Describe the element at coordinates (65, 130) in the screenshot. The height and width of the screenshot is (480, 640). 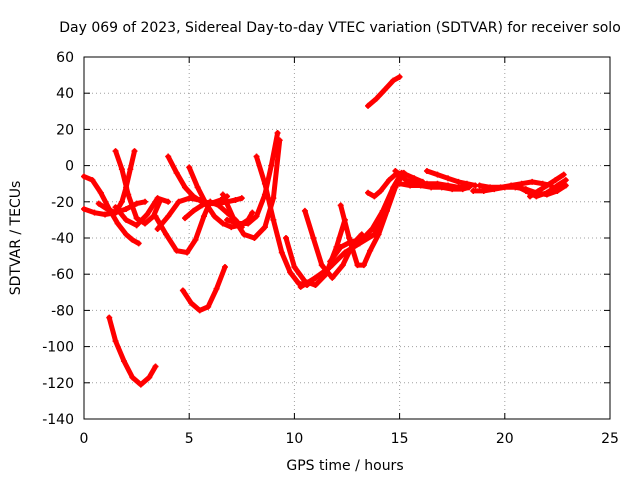
I see `y-tick-label: 20` at that location.